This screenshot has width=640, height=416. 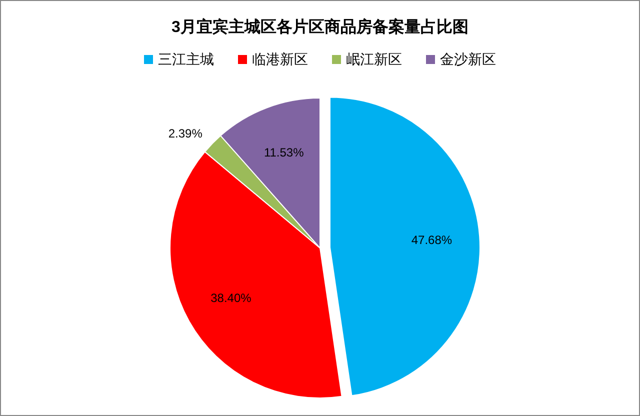 What do you see at coordinates (374, 59) in the screenshot?
I see `legend-label: 岷江新区` at bounding box center [374, 59].